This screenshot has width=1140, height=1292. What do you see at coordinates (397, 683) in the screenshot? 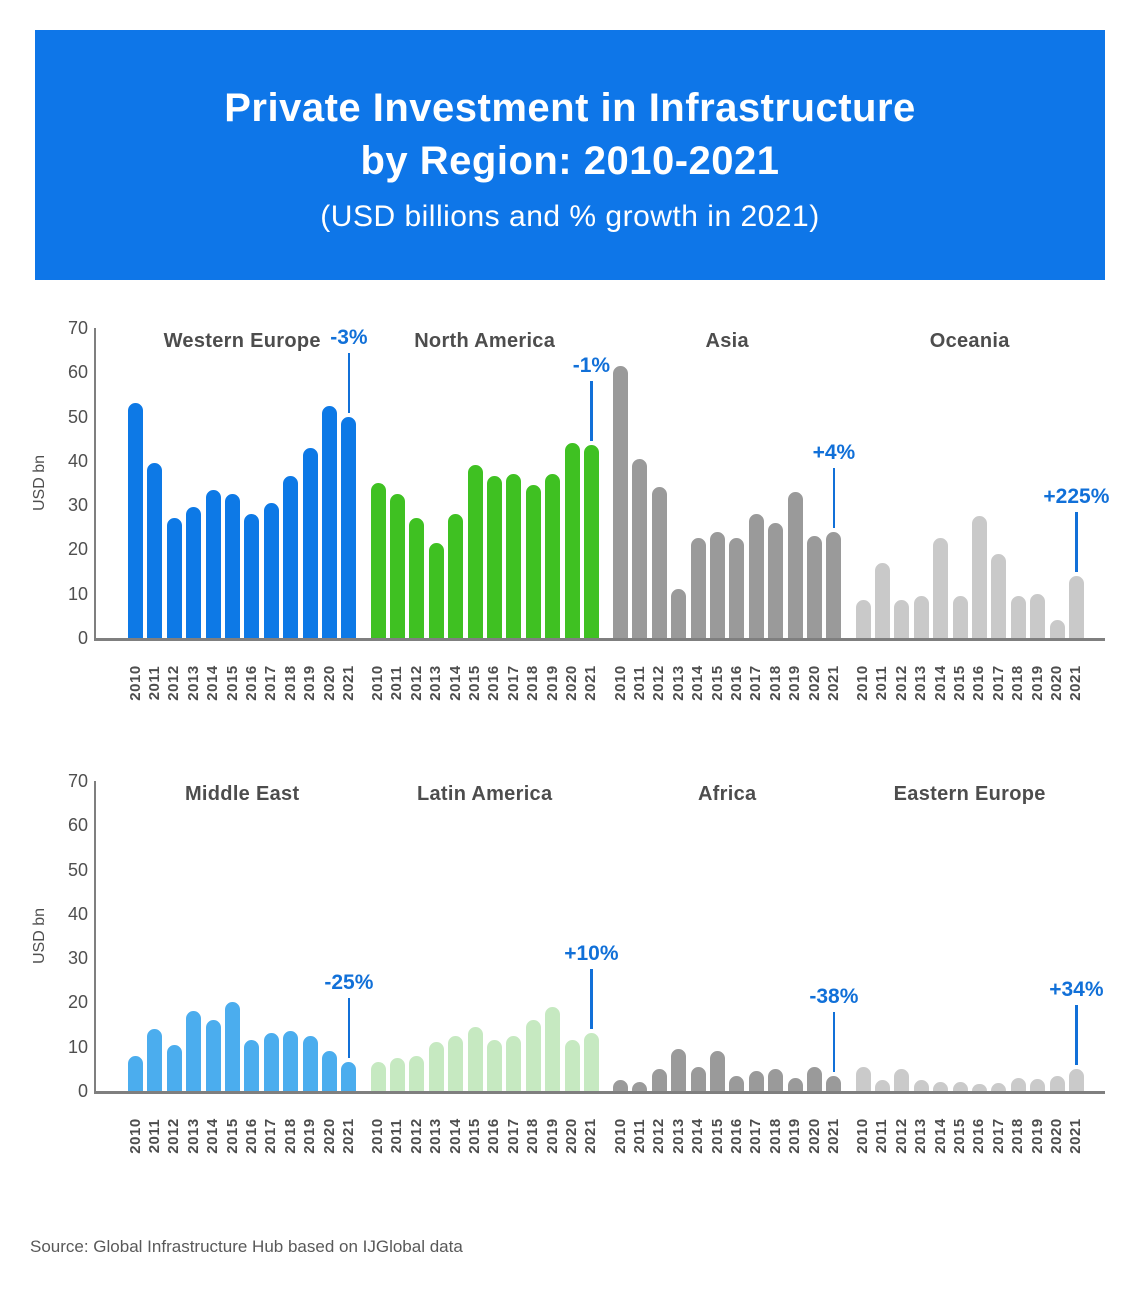
I see `x-tick-label: 2011` at bounding box center [397, 683].